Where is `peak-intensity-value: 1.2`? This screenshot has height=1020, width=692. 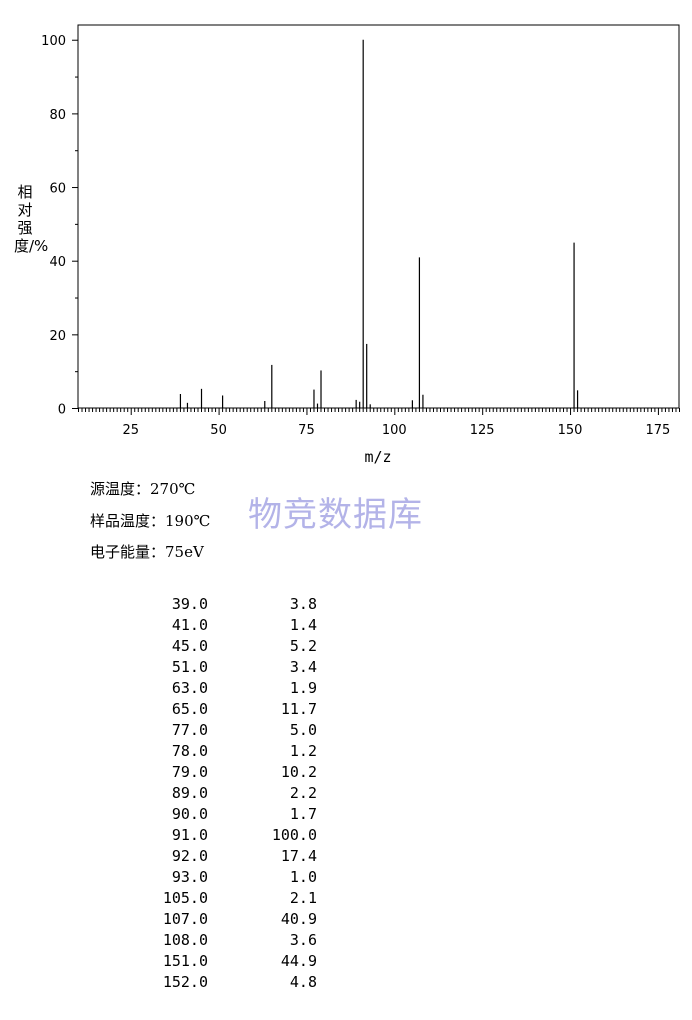
peak-intensity-value: 1.2 is located at coordinates (303, 751).